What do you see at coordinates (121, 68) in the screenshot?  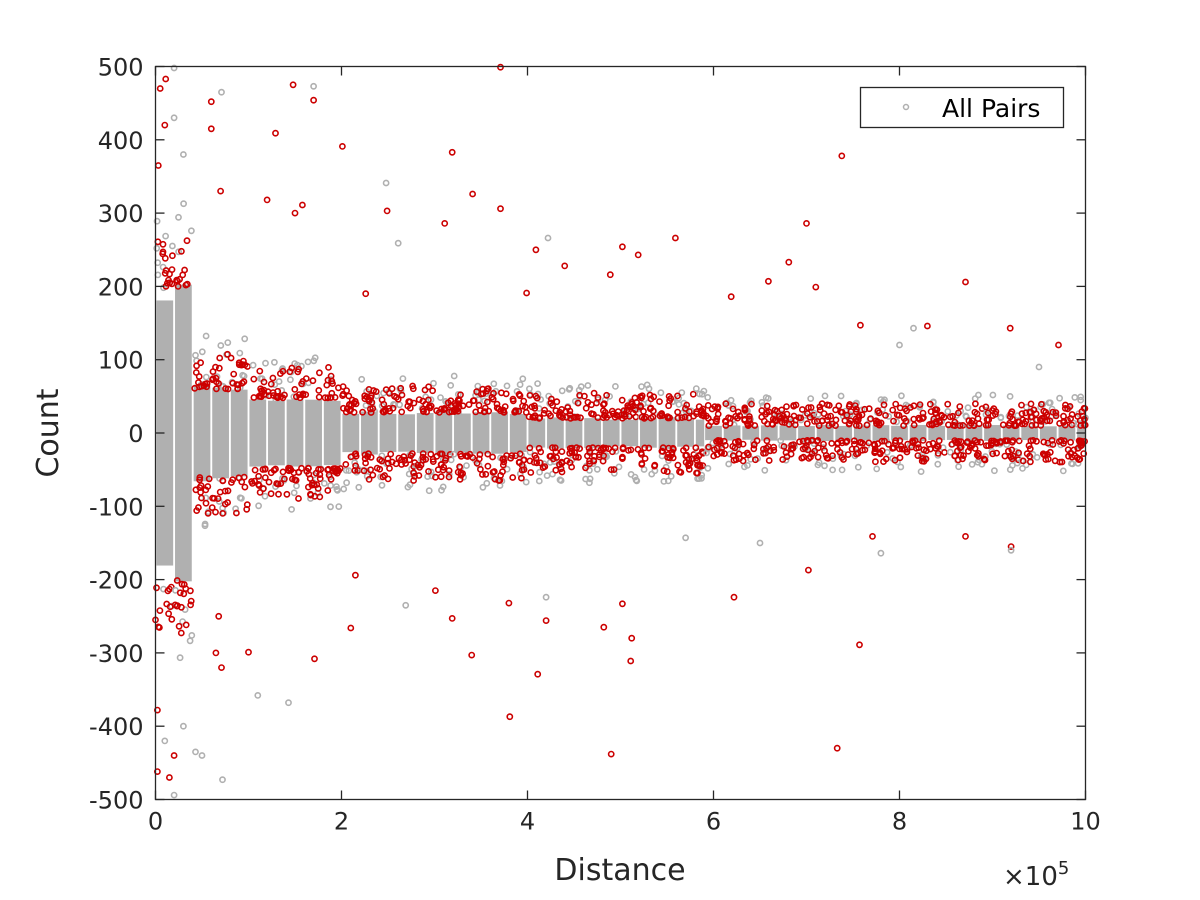 I see `y-tick-label: 500` at bounding box center [121, 68].